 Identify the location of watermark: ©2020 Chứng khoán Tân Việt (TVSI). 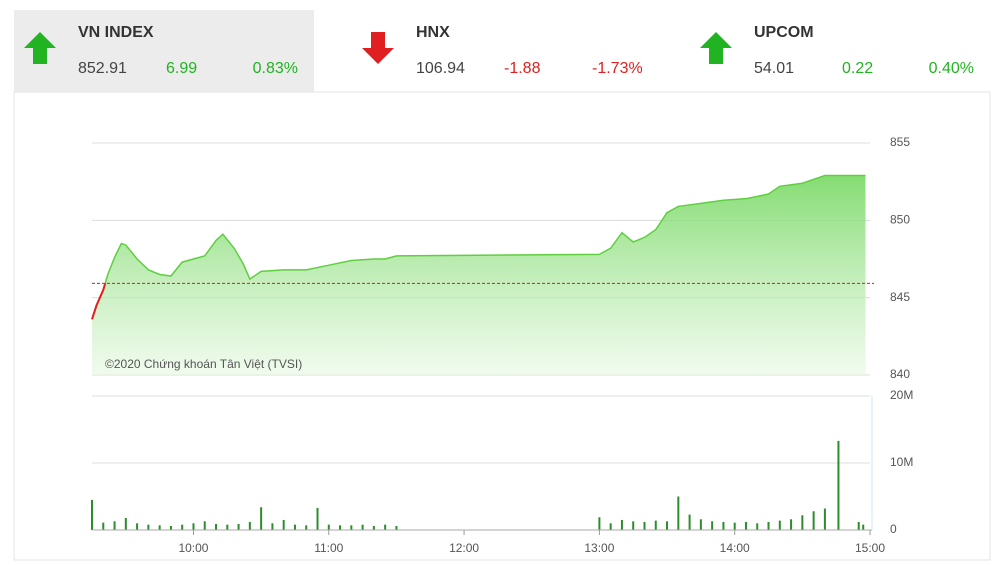
(203, 364).